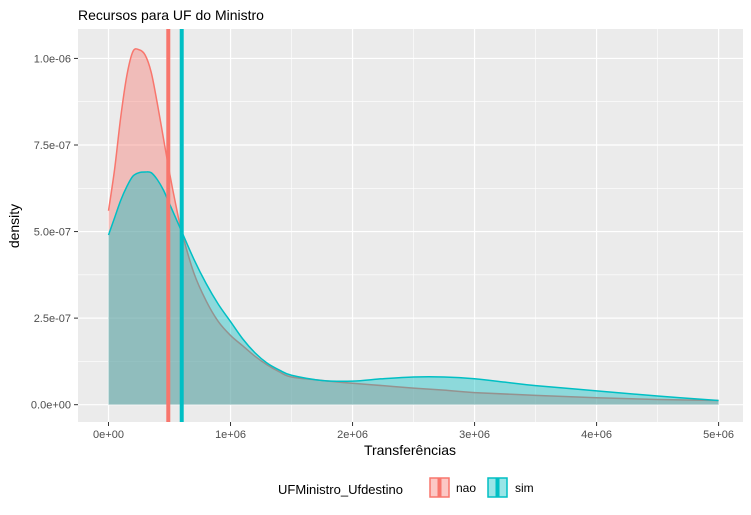  What do you see at coordinates (51, 406) in the screenshot?
I see `y-tick-label: 0.0e+00` at bounding box center [51, 406].